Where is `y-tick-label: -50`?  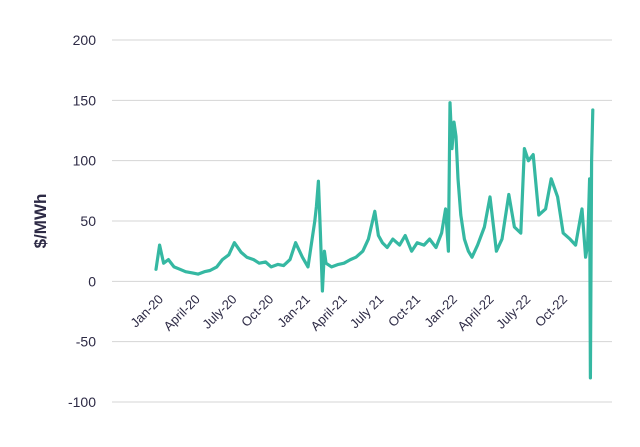
y-tick-label: -50 is located at coordinates (86, 342).